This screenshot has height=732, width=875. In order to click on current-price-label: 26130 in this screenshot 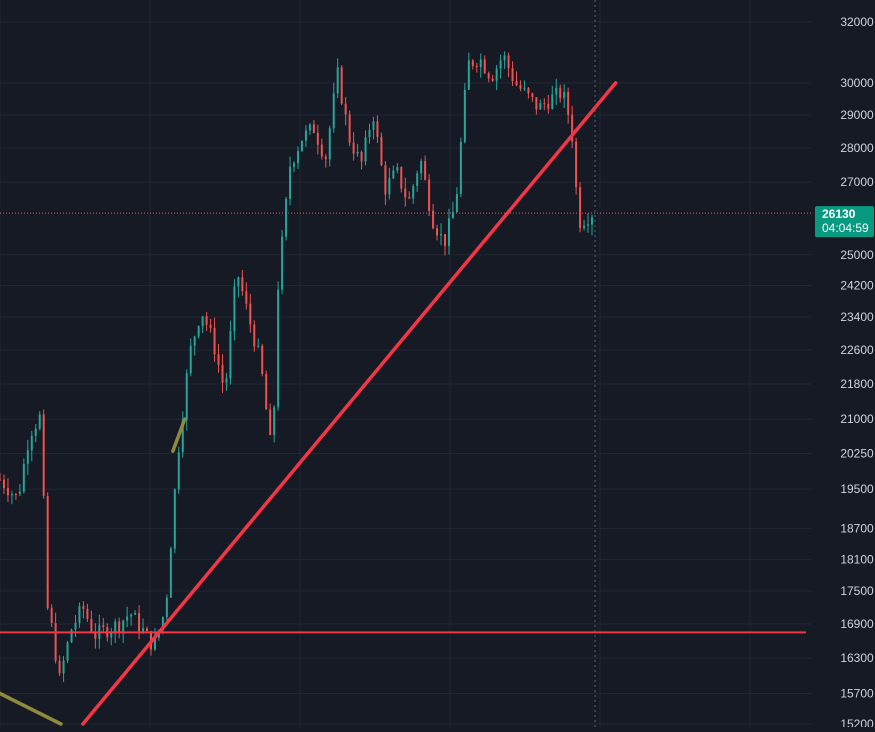, I will do `click(839, 214)`.